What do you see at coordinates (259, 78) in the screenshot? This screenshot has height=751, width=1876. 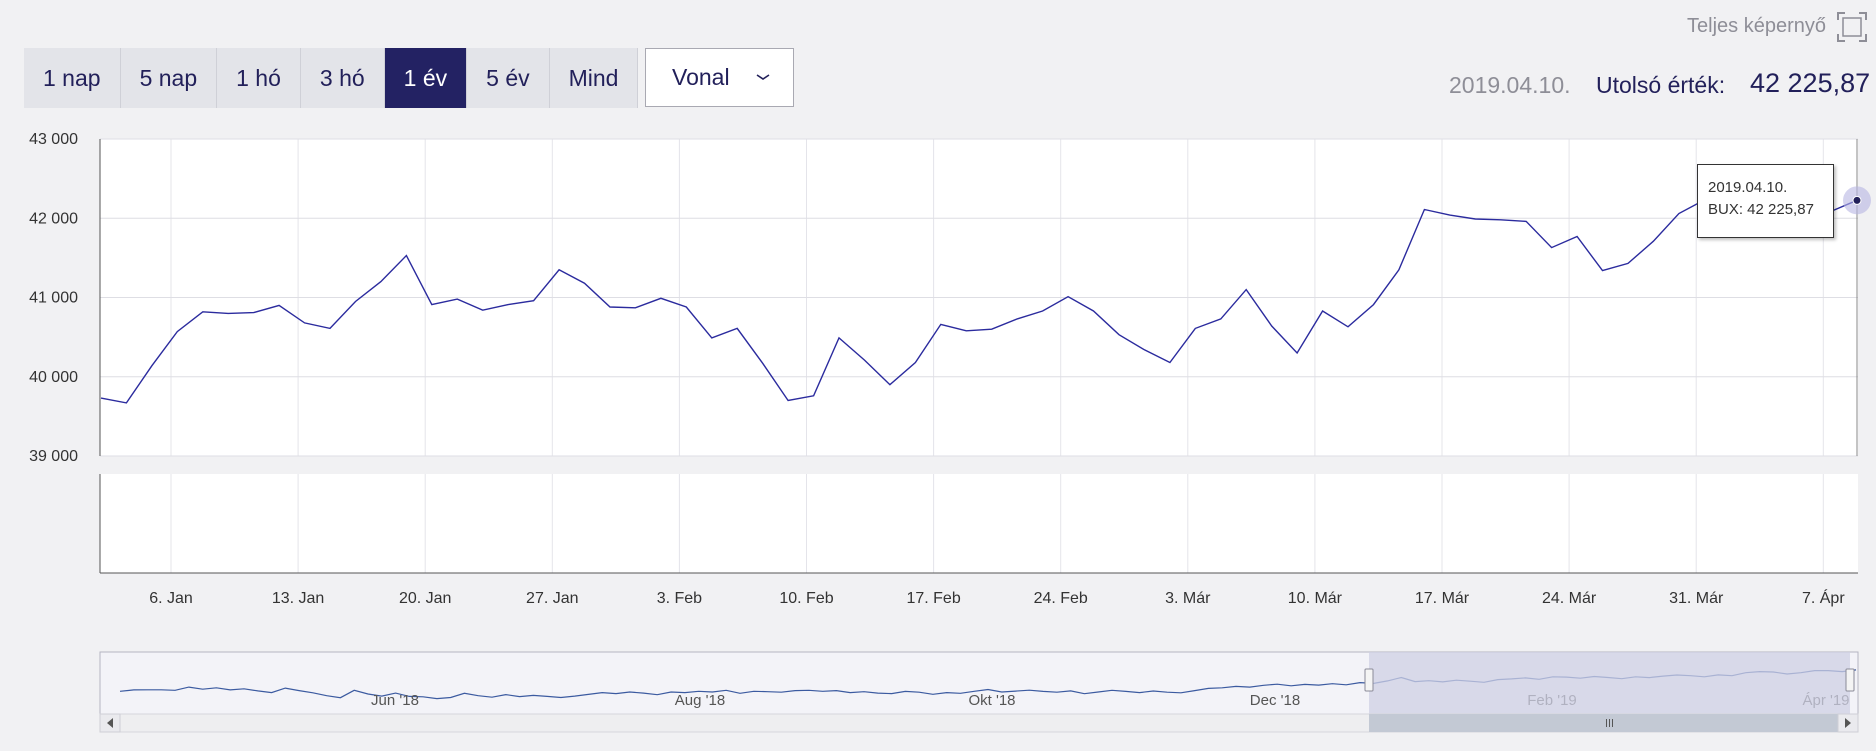 I see `range-button-1-month: 1 hó` at bounding box center [259, 78].